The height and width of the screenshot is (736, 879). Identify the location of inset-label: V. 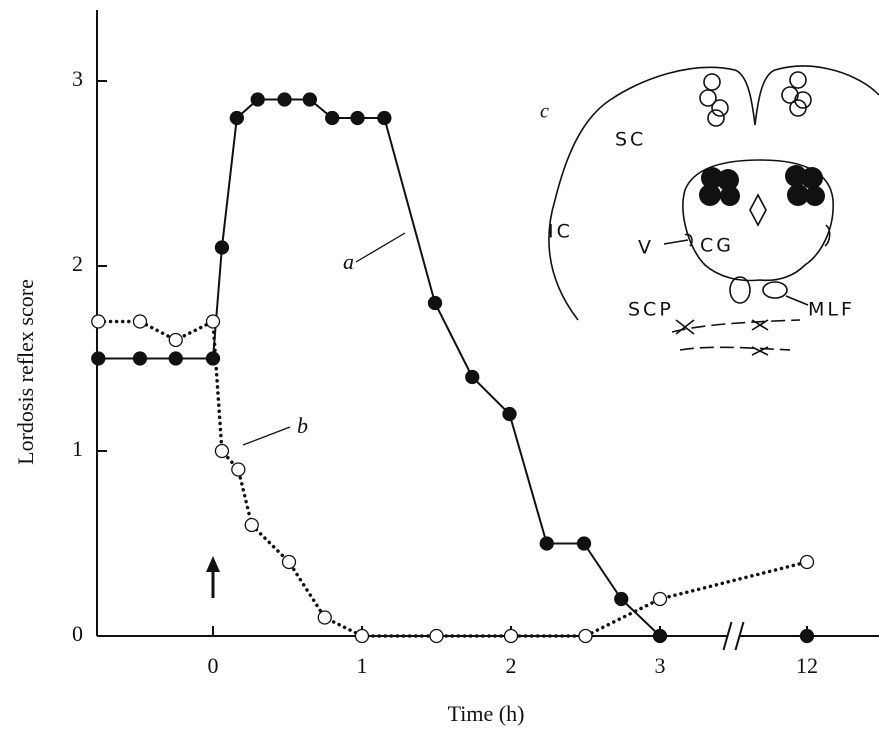
(646, 248).